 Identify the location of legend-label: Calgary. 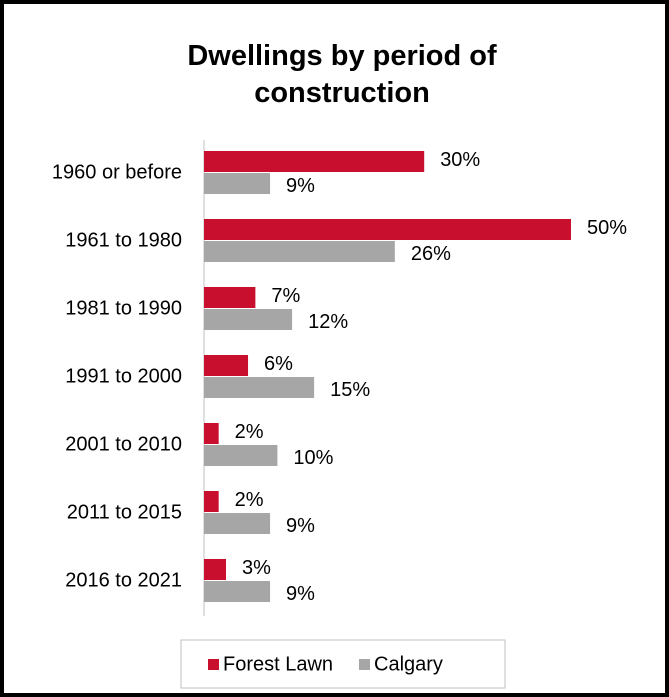
(408, 664).